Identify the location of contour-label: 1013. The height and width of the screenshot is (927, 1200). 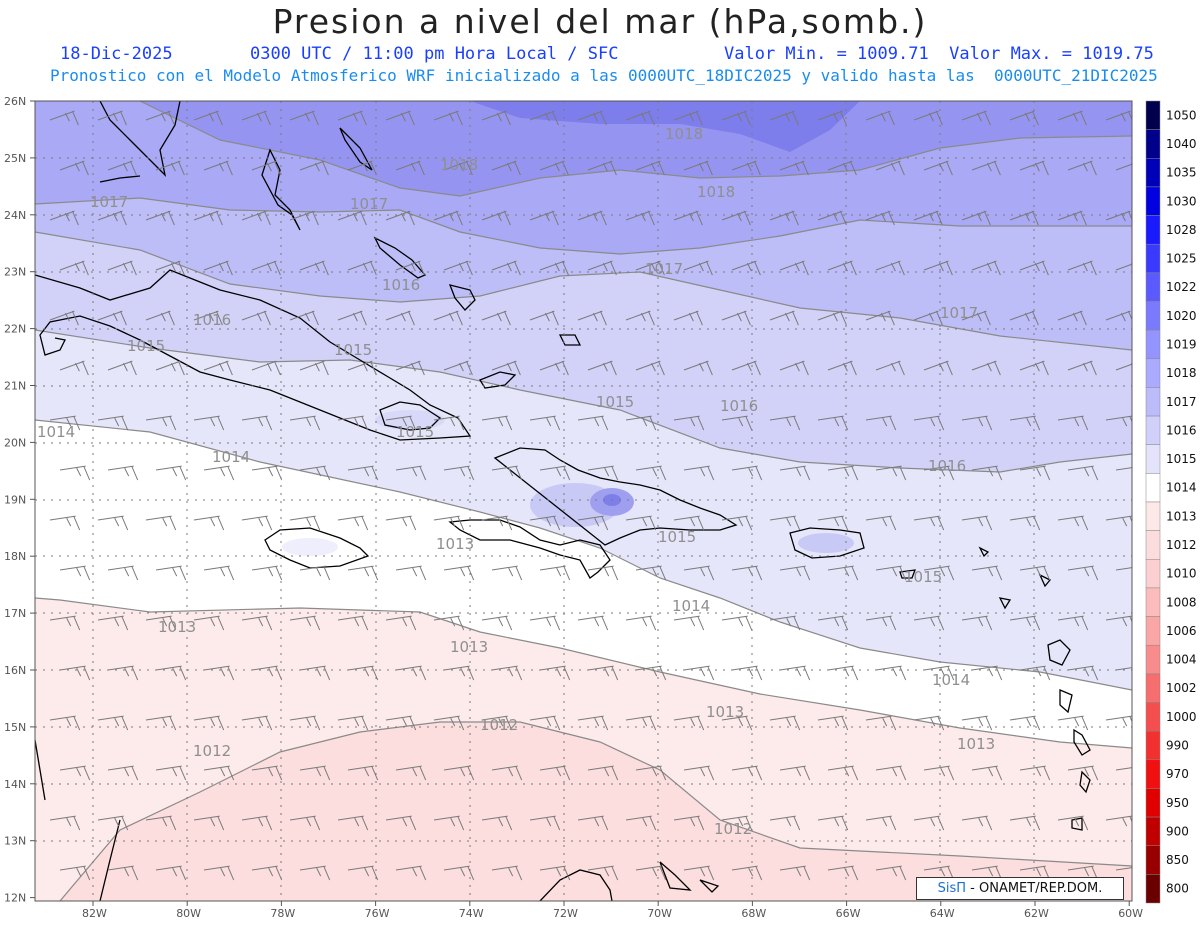
(725, 712).